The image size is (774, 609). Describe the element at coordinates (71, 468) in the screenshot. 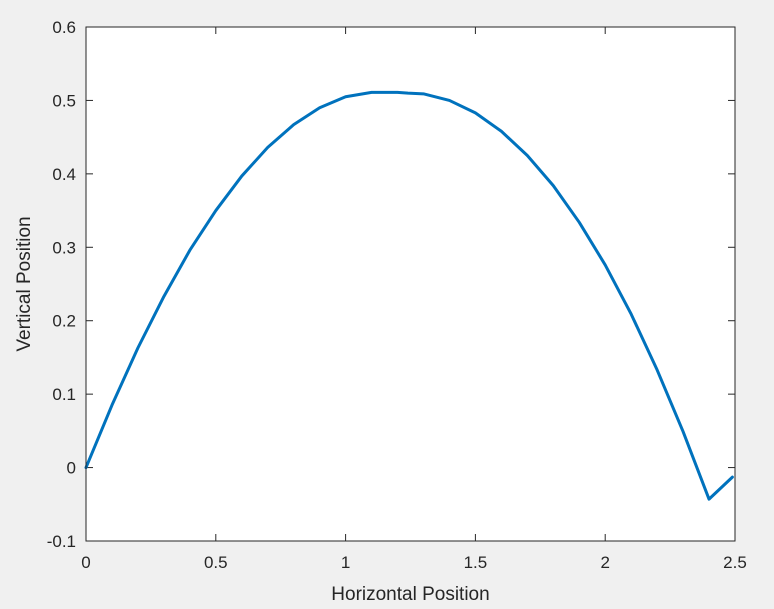

I see `y-tick-label: 0` at that location.